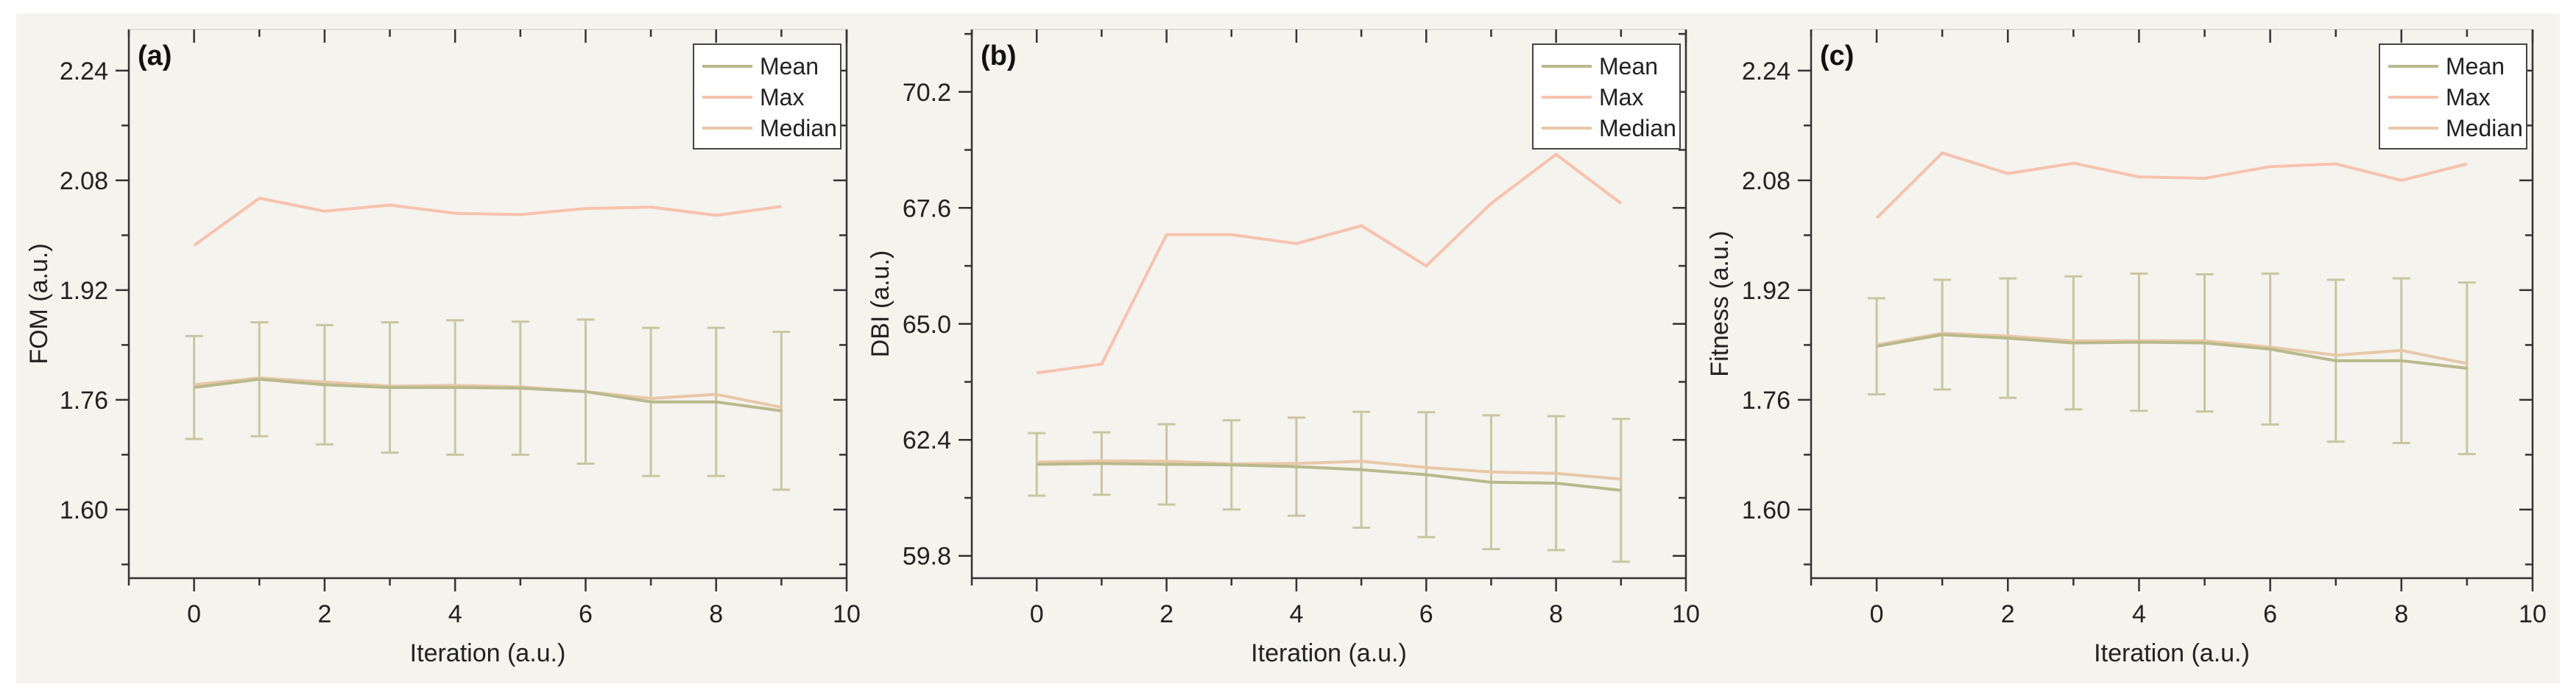  I want to click on y-tick-label: 59.8, so click(927, 557).